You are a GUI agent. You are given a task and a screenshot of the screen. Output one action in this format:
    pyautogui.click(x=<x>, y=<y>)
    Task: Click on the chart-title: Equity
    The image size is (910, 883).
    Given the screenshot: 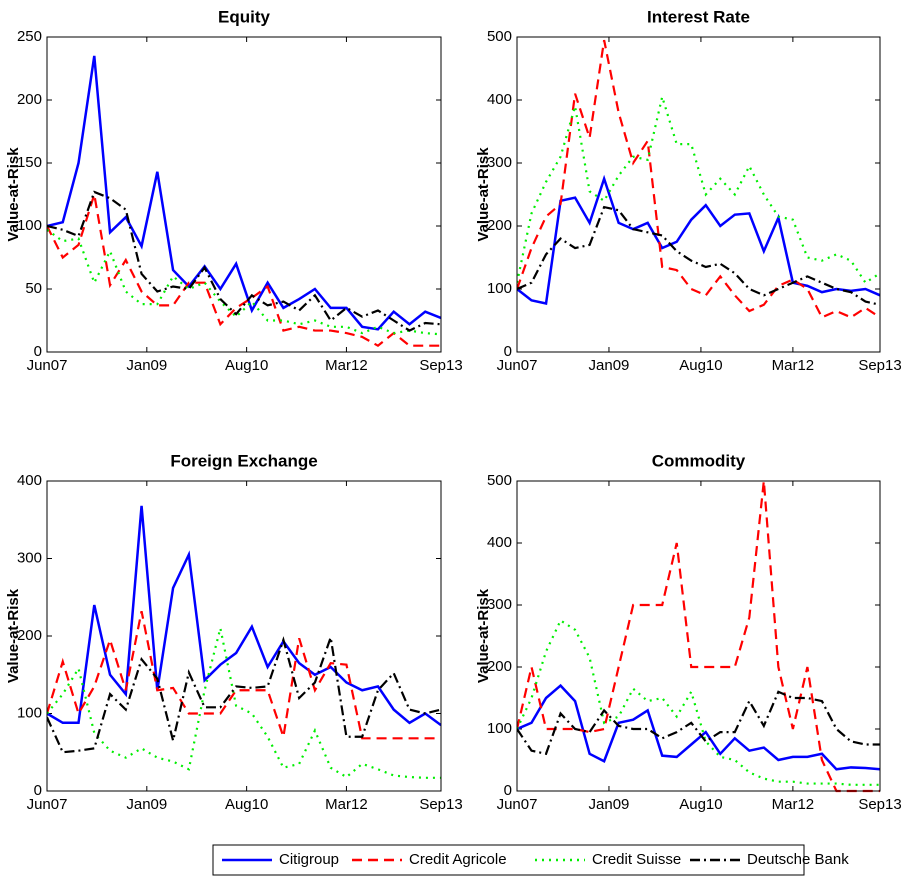 What is the action you would take?
    pyautogui.click(x=244, y=16)
    